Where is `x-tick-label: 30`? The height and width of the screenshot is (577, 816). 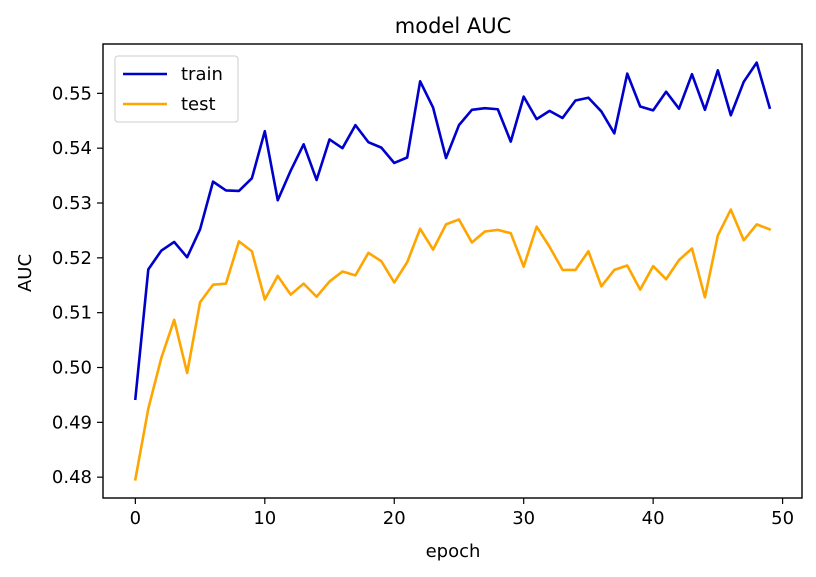
x-tick-label: 30 is located at coordinates (523, 518).